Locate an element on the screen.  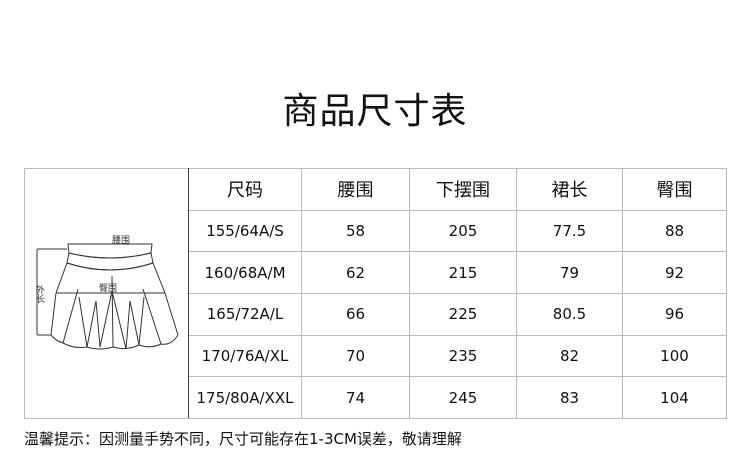
cell-hip: 104 is located at coordinates (674, 397).